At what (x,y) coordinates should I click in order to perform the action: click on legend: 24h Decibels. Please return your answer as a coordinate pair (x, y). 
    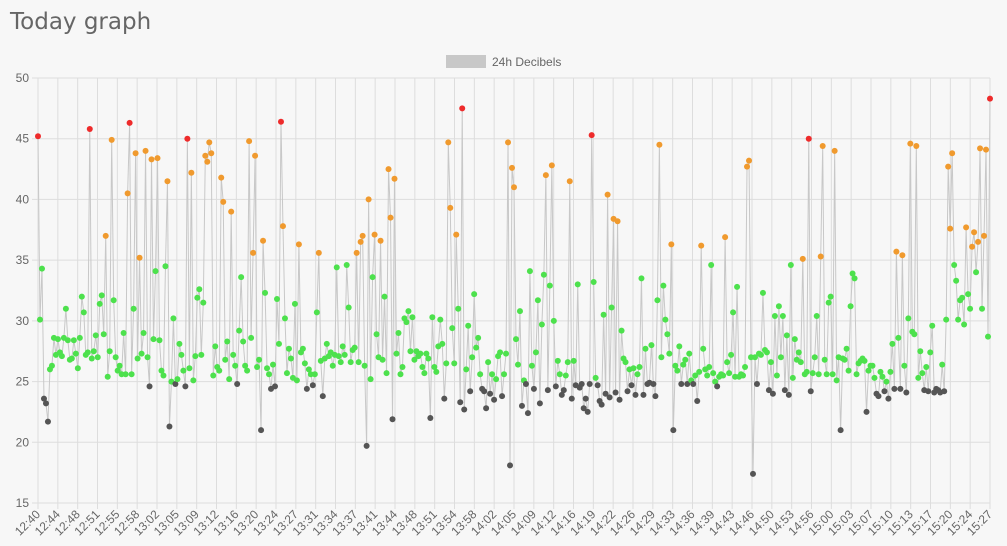
    Looking at the image, I should click on (503, 62).